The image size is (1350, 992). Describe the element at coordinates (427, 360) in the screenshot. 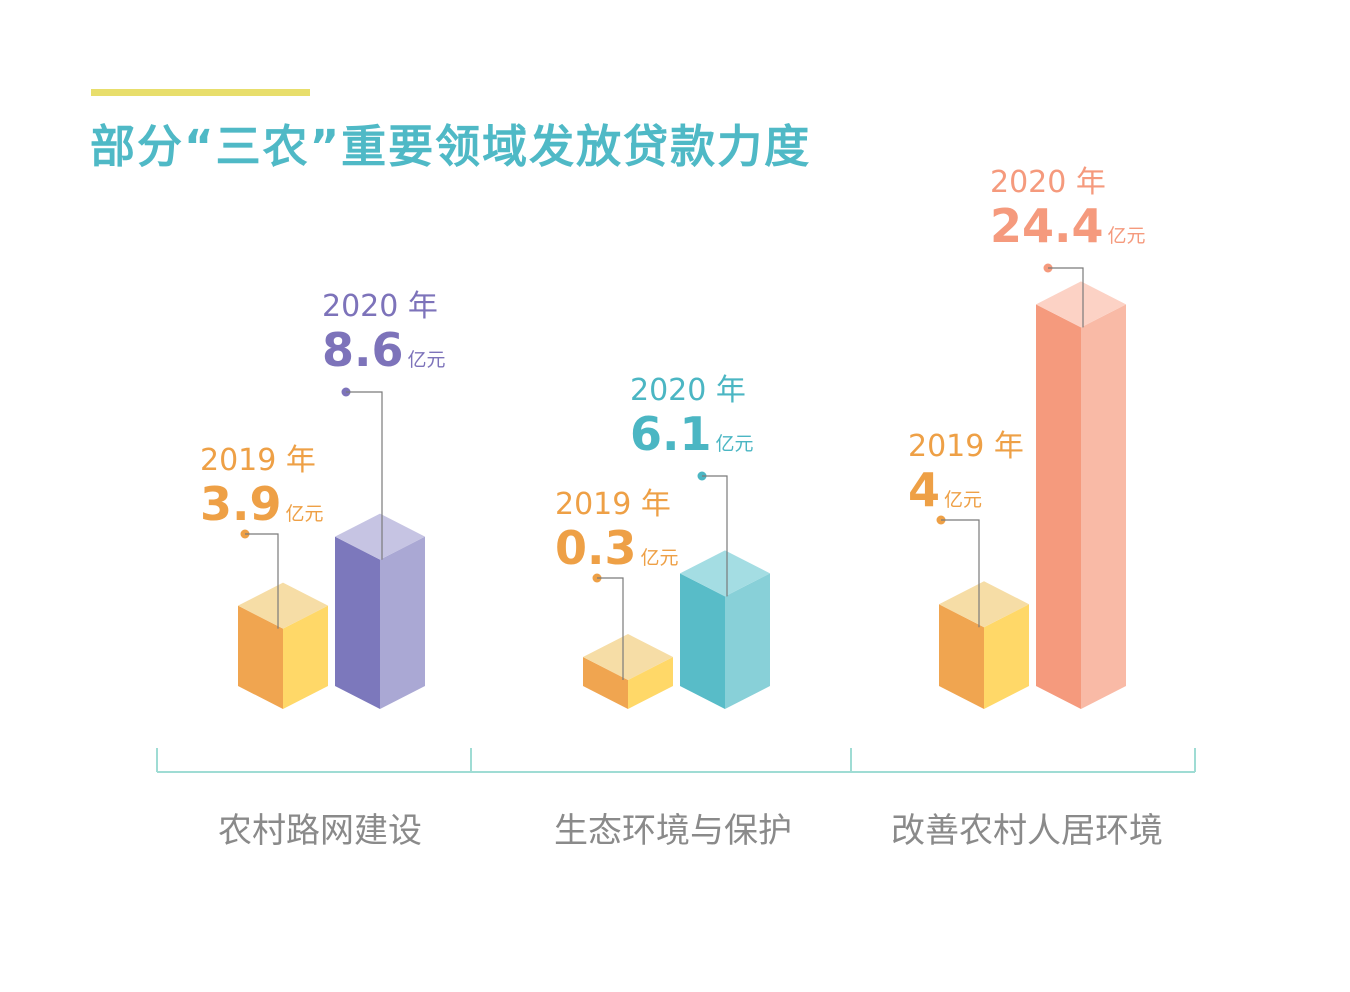

I see `label-2020-0-unit: 亿元` at that location.